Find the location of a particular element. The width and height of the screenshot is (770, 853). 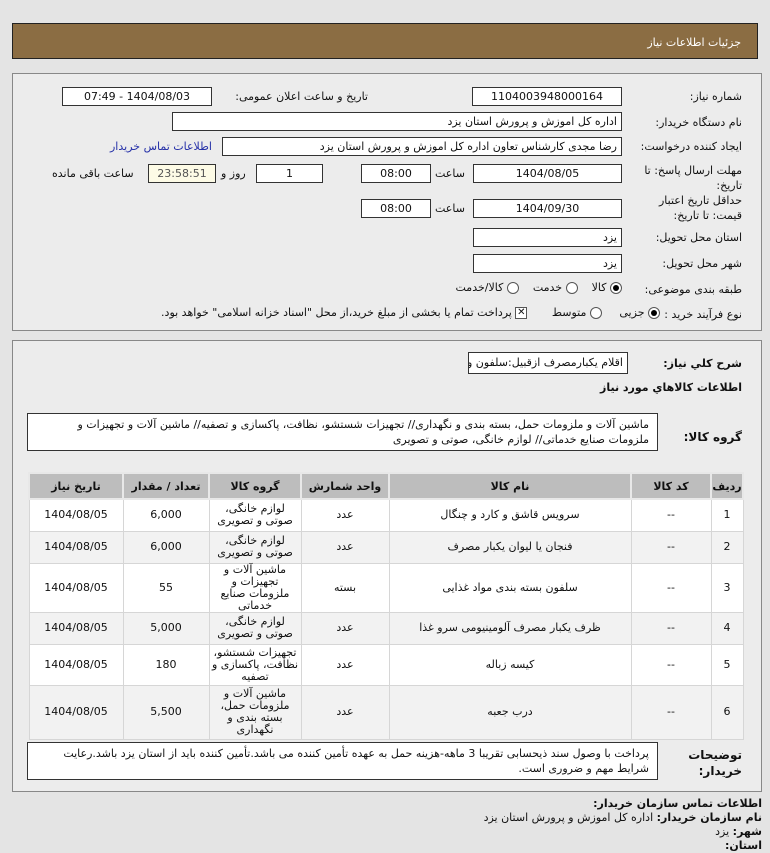

cell-row-number: 3 is located at coordinates (727, 587).